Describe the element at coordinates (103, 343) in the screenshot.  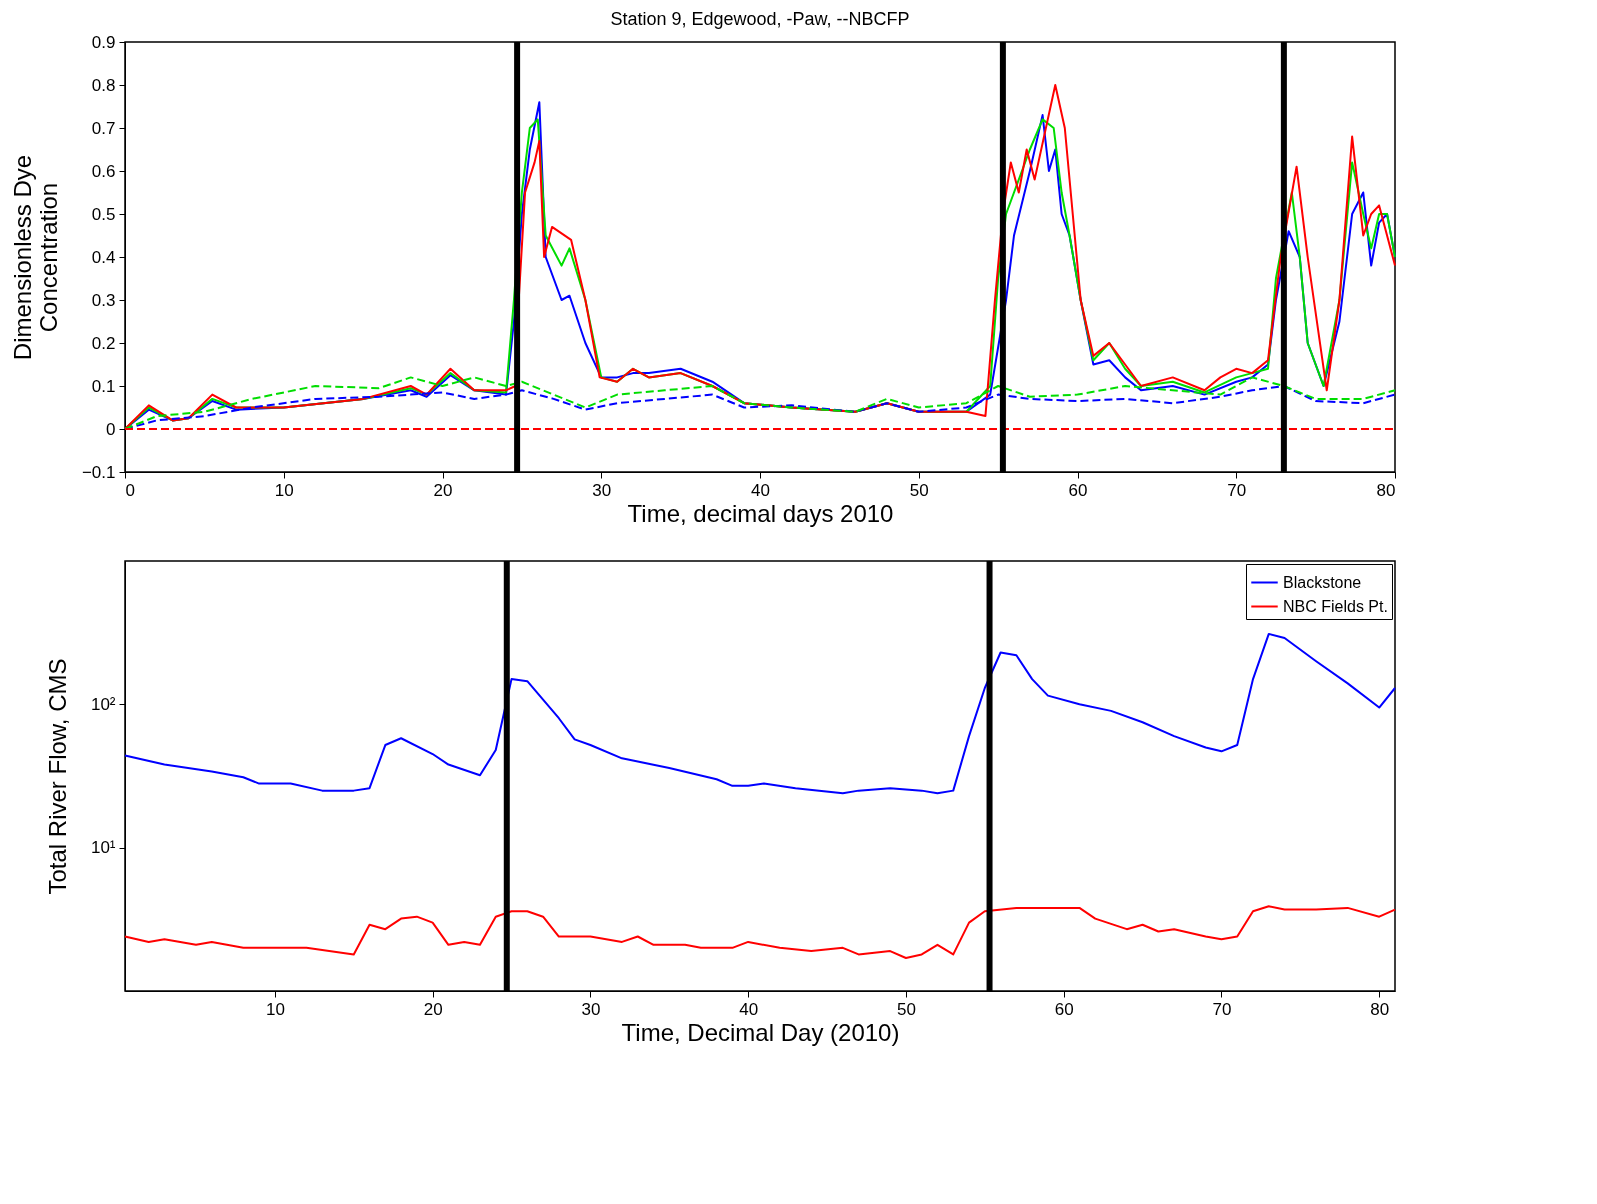
I see `y-tick-label: 0.2` at that location.